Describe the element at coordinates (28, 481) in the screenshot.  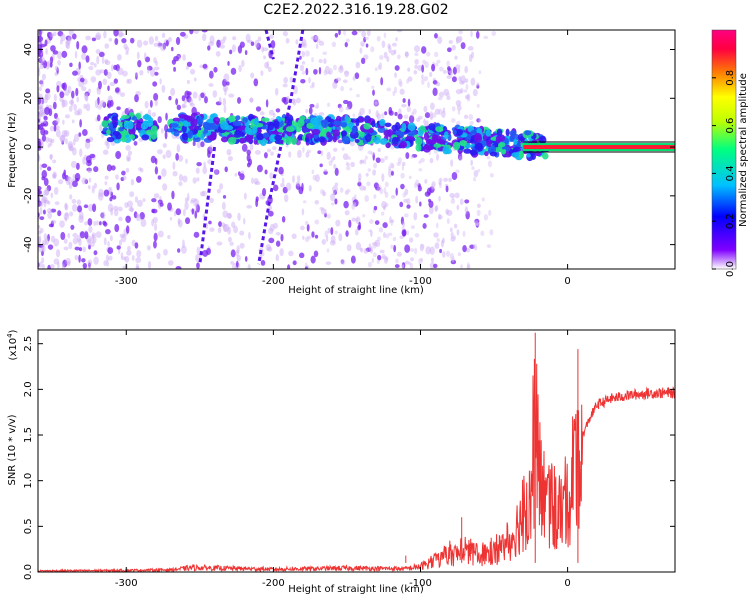
I see `snr-ytick-label: 1.0` at that location.